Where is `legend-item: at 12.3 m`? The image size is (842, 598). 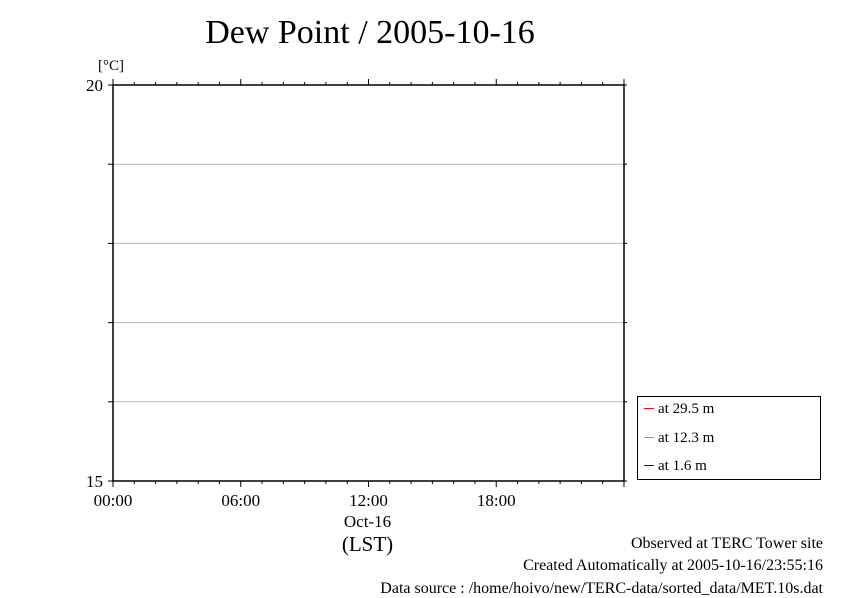 legend-item: at 12.3 m is located at coordinates (679, 438).